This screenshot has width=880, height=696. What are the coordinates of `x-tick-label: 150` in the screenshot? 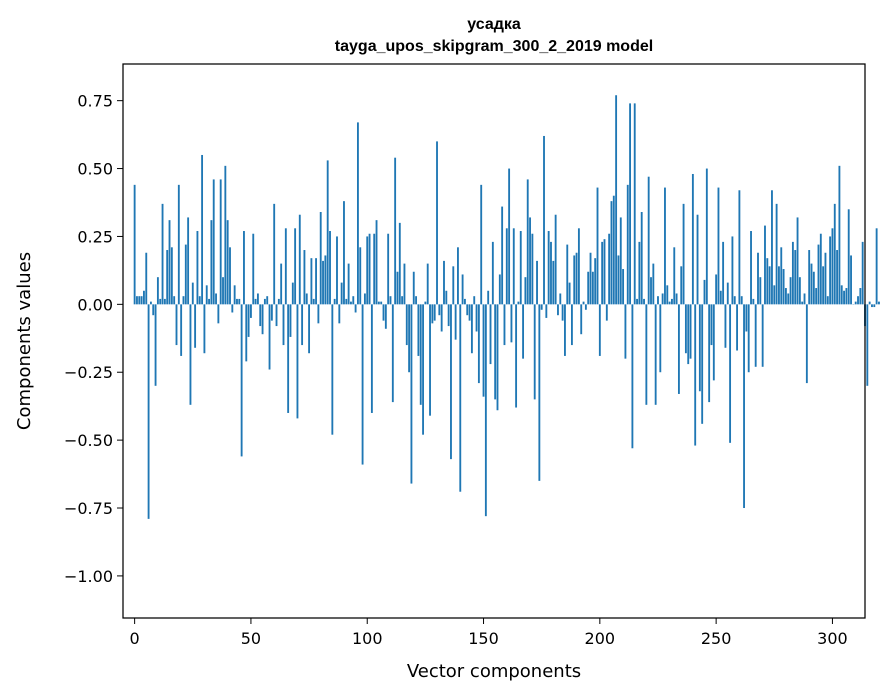 It's located at (483, 638).